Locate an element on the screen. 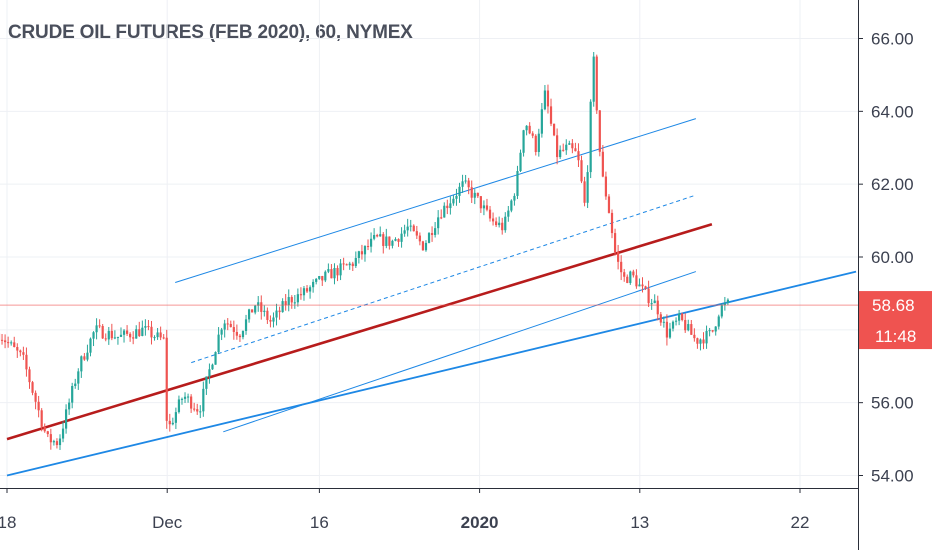 Image resolution: width=932 pixels, height=550 pixels. y-tick-label: 64.00 is located at coordinates (892, 111).